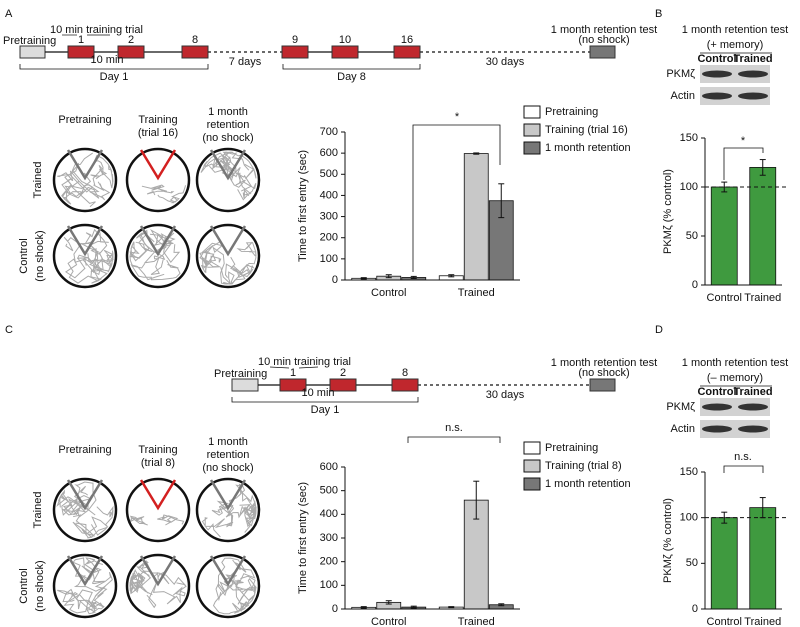 Image resolution: width=800 pixels, height=627 pixels. I want to click on row-label: (no shock), so click(40, 585).